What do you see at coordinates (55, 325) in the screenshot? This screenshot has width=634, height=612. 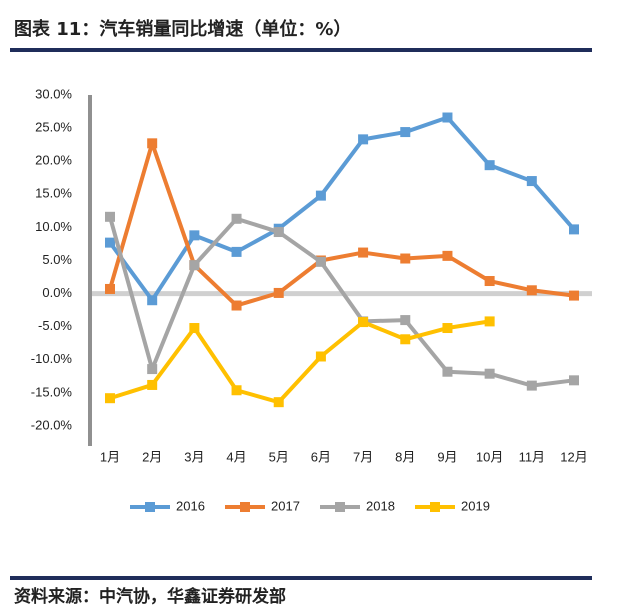 I see `y-tick-label: -5.0%` at bounding box center [55, 325].